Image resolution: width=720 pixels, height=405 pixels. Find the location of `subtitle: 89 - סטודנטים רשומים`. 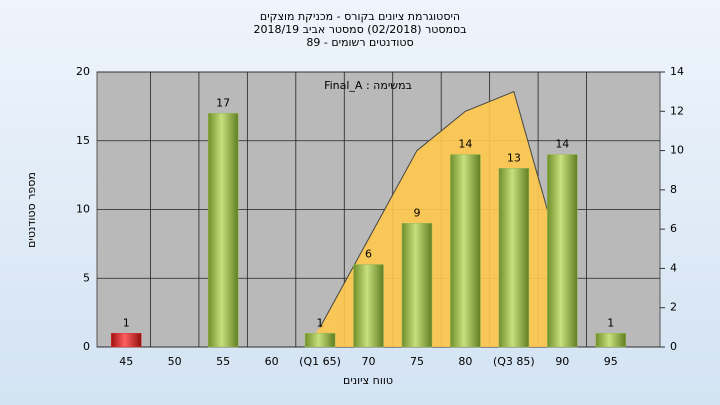

subtitle: 89 - סטודנטים רשומים is located at coordinates (359, 42).